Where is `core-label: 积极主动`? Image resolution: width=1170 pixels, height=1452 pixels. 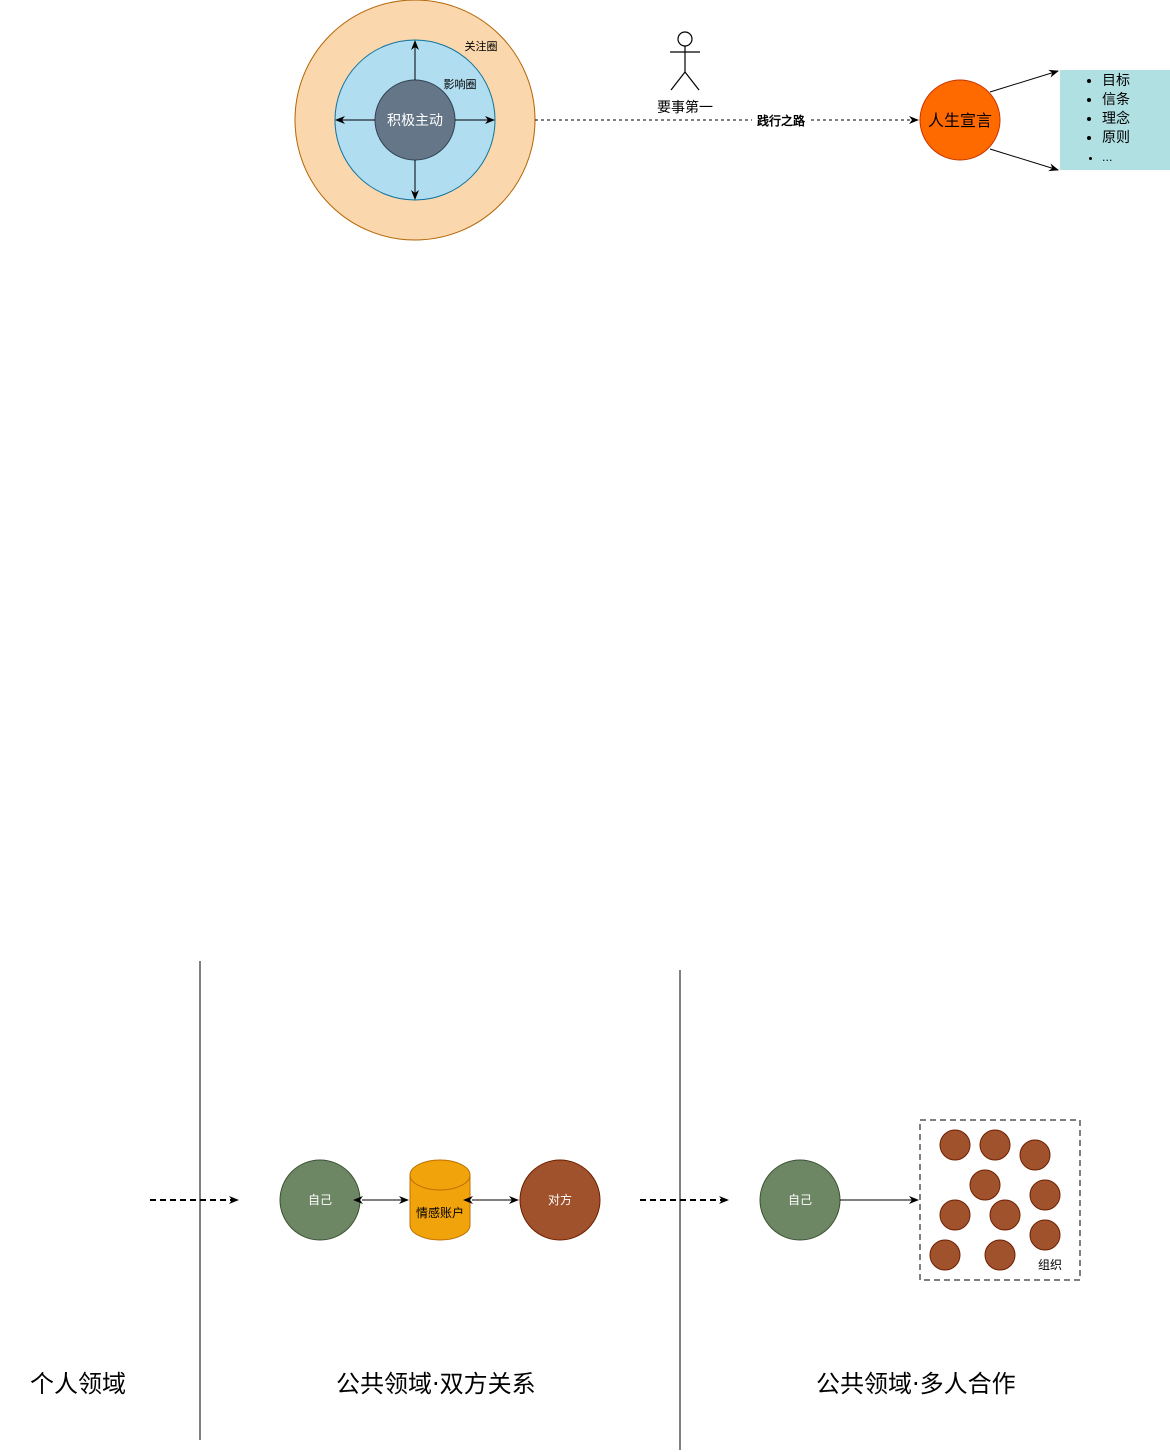 core-label: 积极主动 is located at coordinates (415, 121).